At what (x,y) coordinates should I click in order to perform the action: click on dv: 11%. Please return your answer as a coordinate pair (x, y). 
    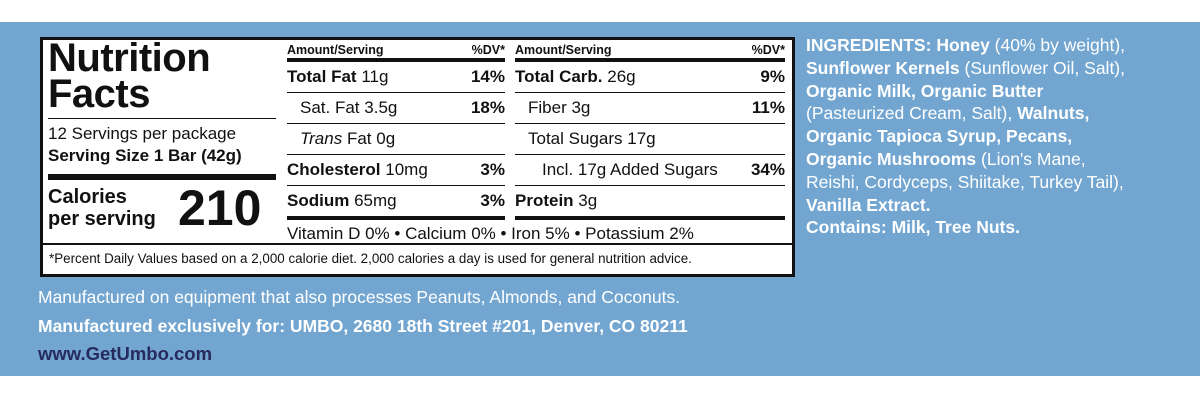
    Looking at the image, I should click on (768, 107).